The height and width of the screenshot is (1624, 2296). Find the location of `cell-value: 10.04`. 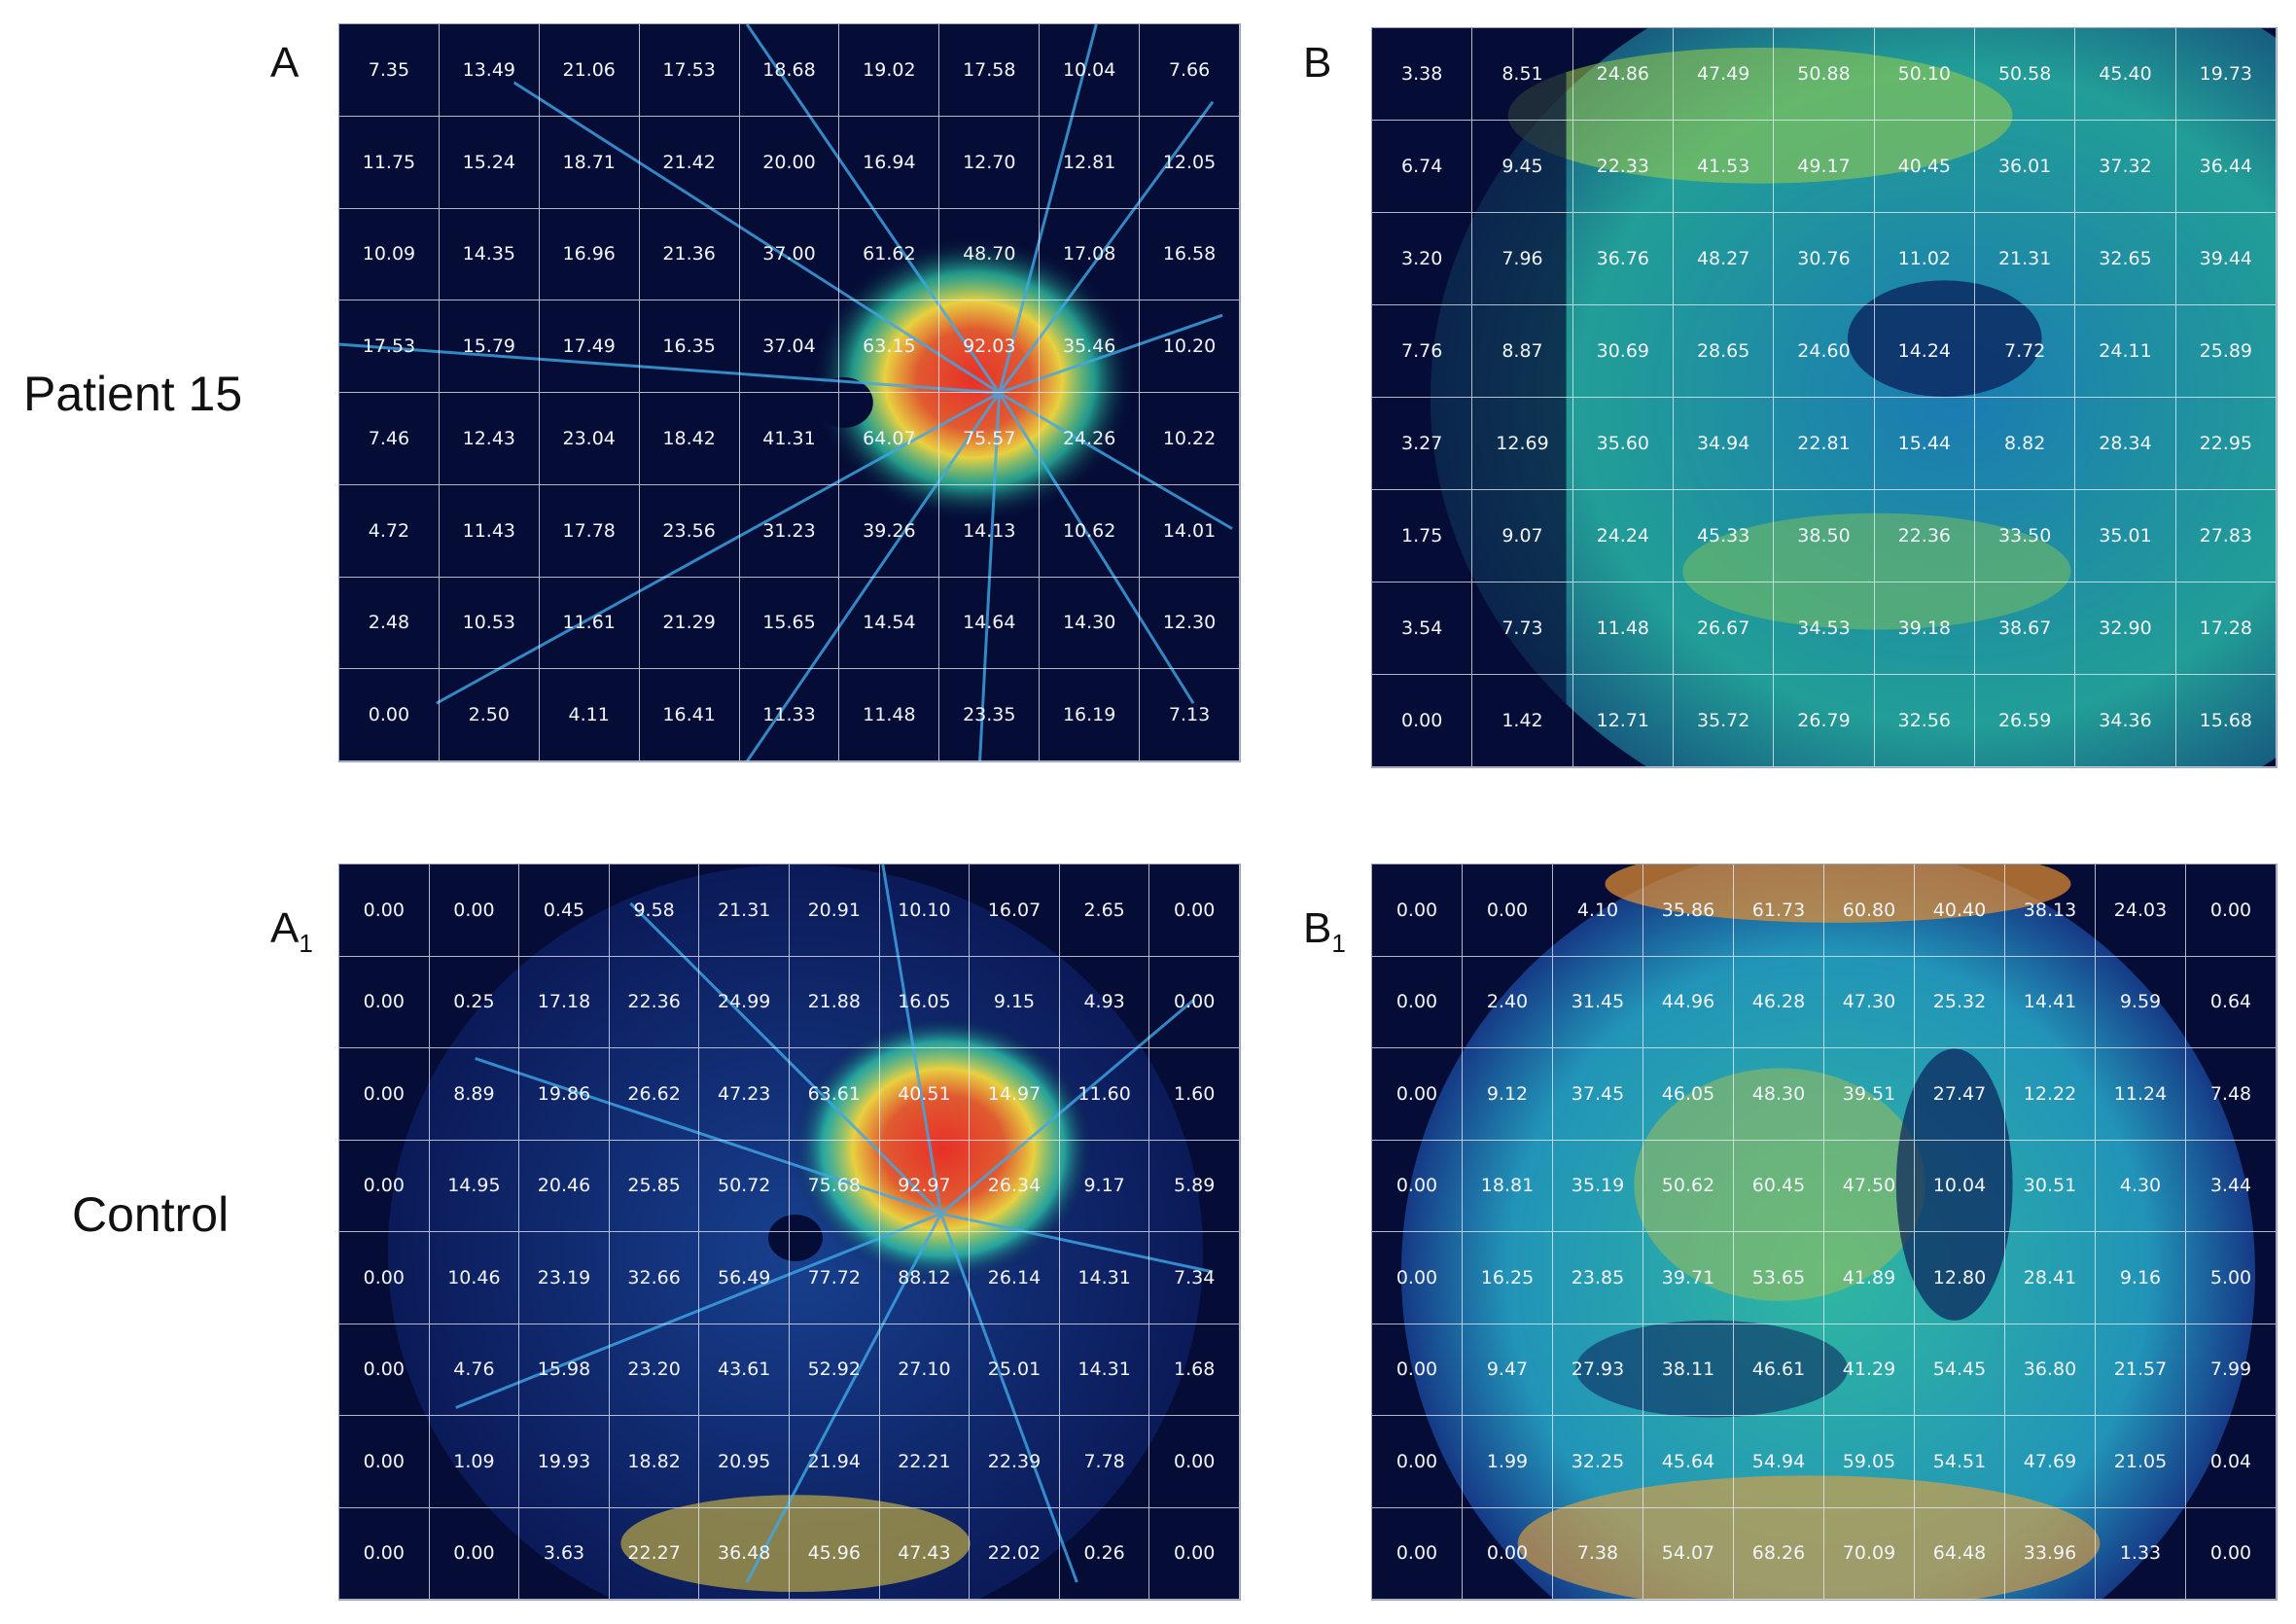

cell-value: 10.04 is located at coordinates (1091, 70).